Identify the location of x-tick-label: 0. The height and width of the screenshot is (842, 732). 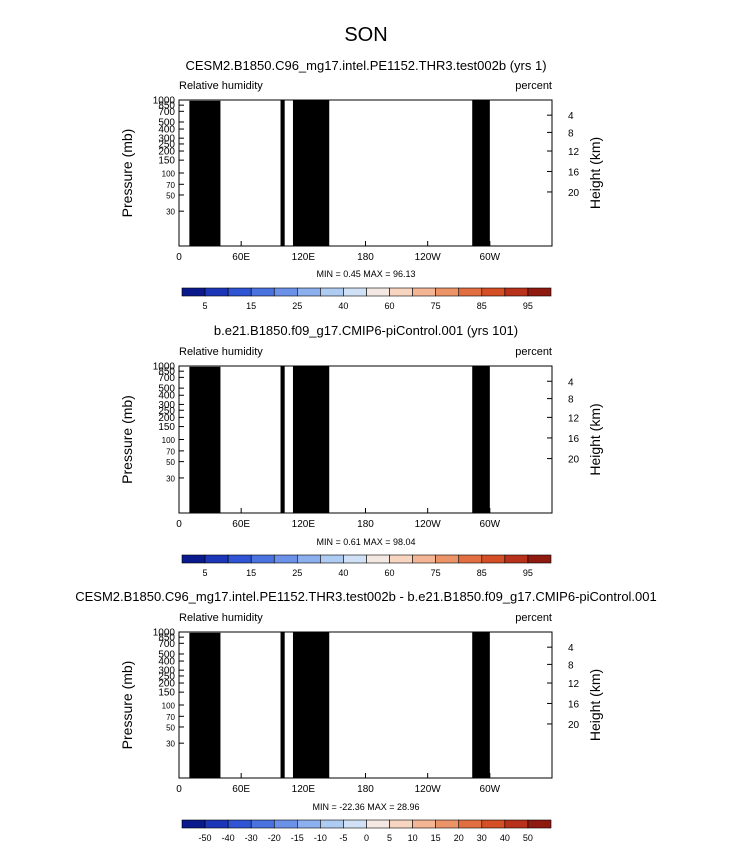
(179, 257).